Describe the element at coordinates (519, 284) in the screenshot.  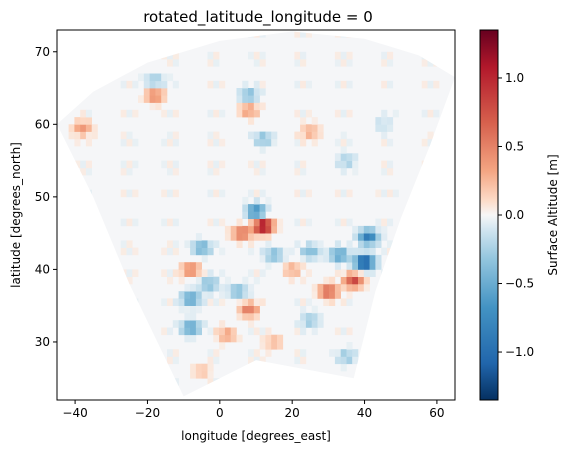
I see `colorbar-tick-label: −0.5` at that location.